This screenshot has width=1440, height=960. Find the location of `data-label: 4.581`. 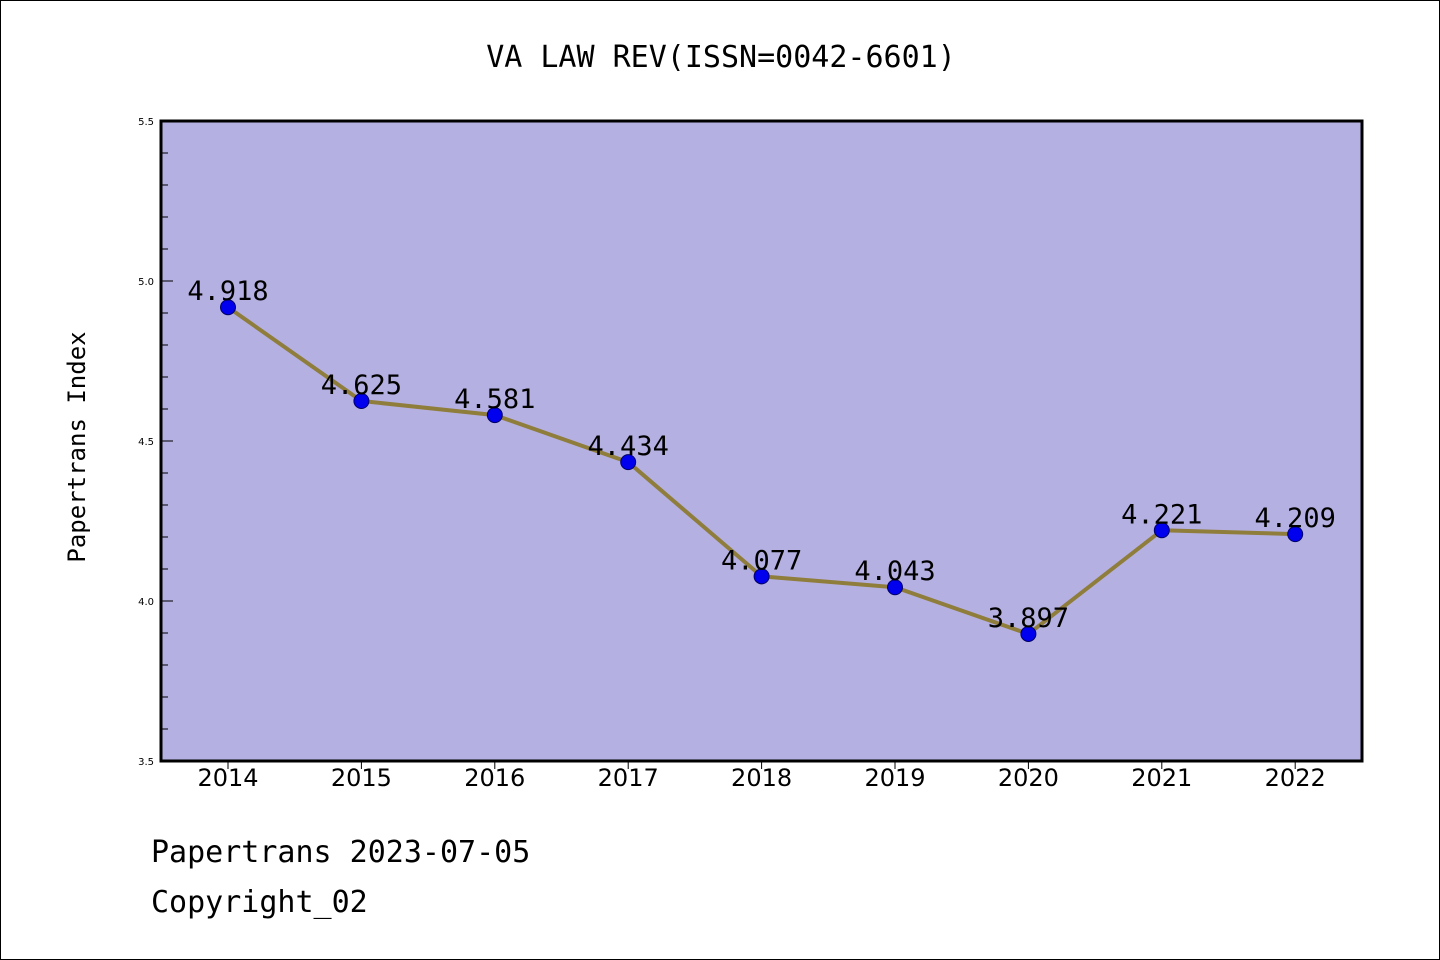

data-label: 4.581 is located at coordinates (494, 399).